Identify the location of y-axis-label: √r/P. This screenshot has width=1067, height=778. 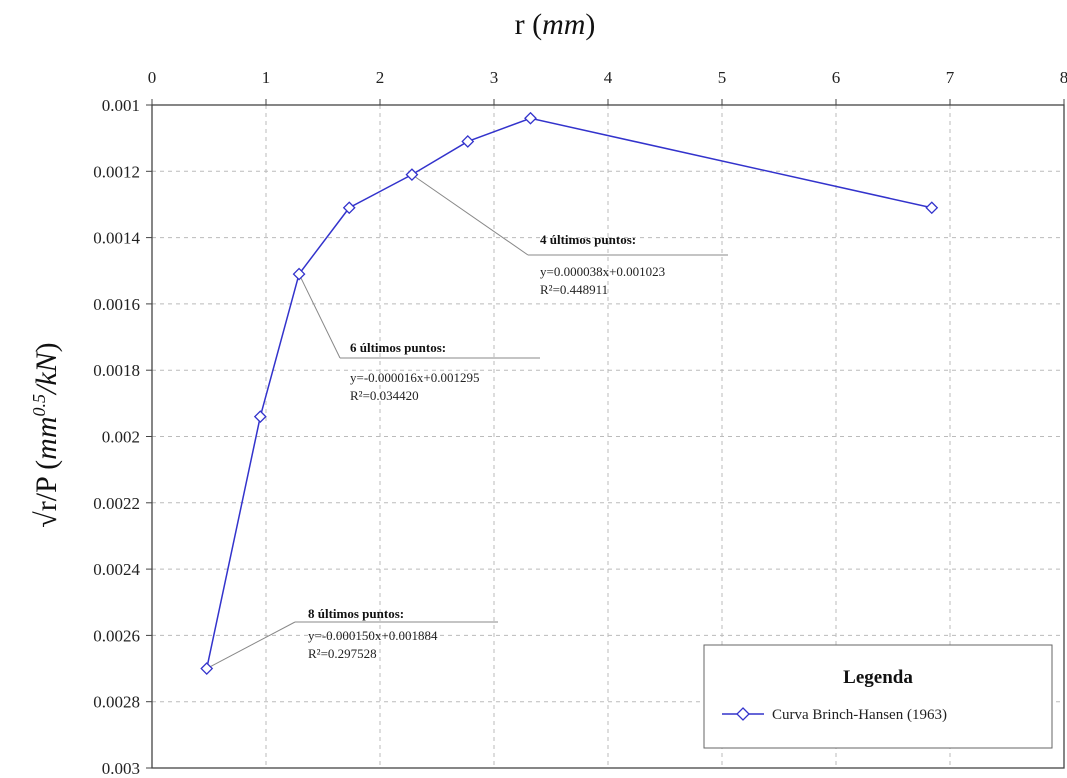
(46, 499).